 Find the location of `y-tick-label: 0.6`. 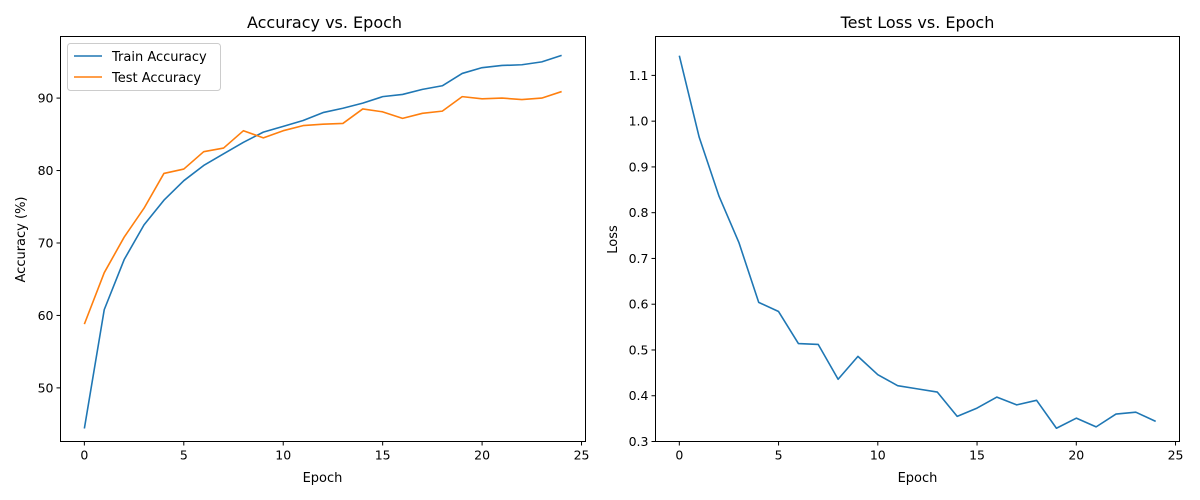

y-tick-label: 0.6 is located at coordinates (639, 304).